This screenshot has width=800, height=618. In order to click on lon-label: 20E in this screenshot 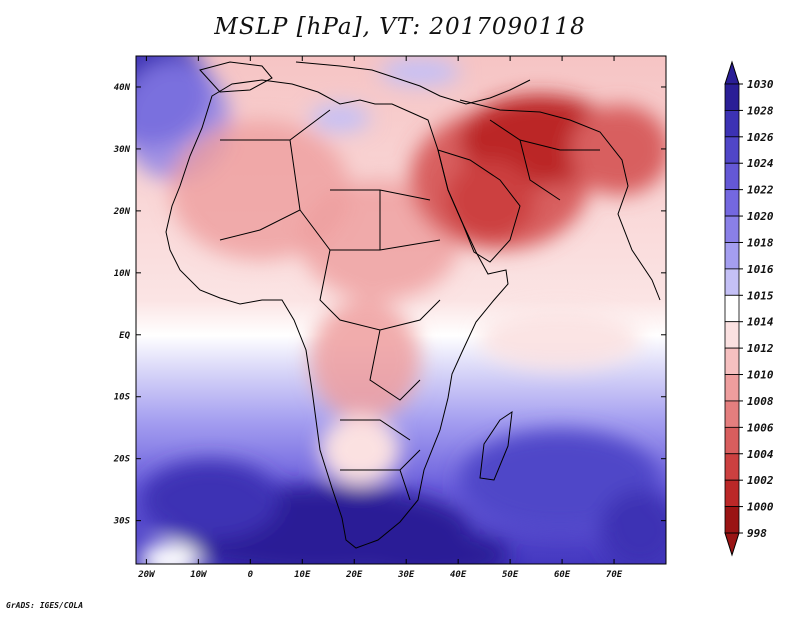, I will do `click(354, 575)`.